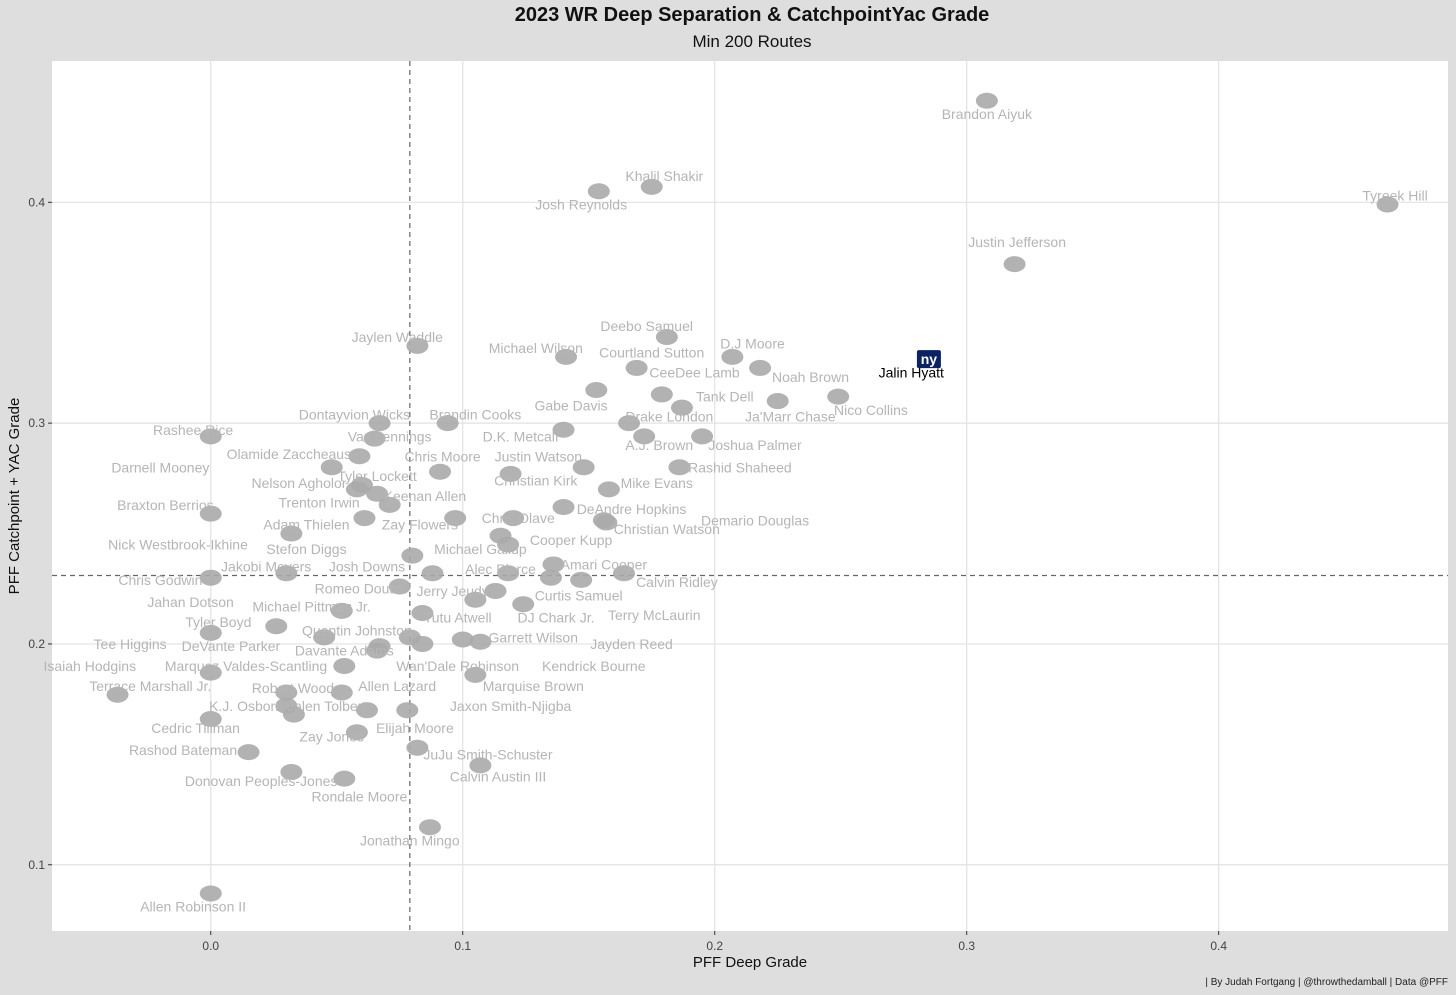  Describe the element at coordinates (319, 503) in the screenshot. I see `point-label: Trenton Irwin` at that location.